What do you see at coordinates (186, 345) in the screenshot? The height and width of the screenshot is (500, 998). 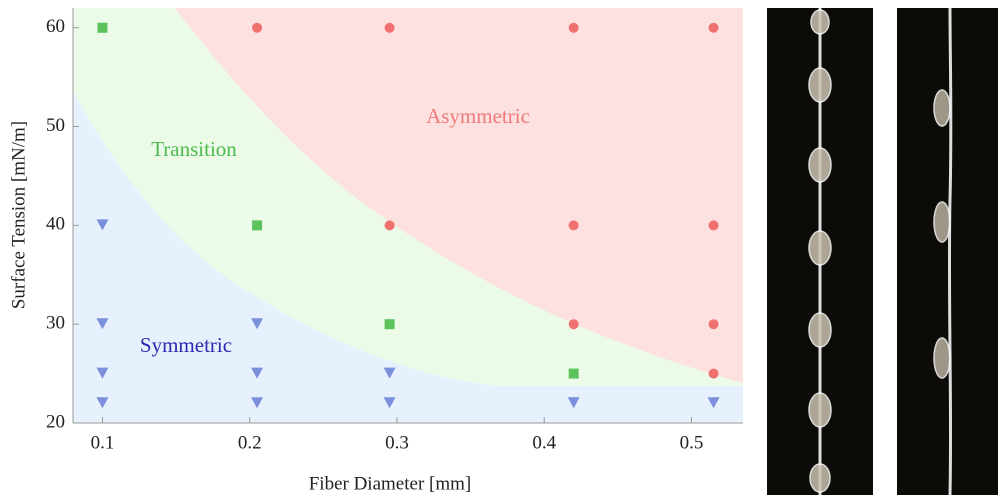 I see `region-label: Symmetric` at bounding box center [186, 345].